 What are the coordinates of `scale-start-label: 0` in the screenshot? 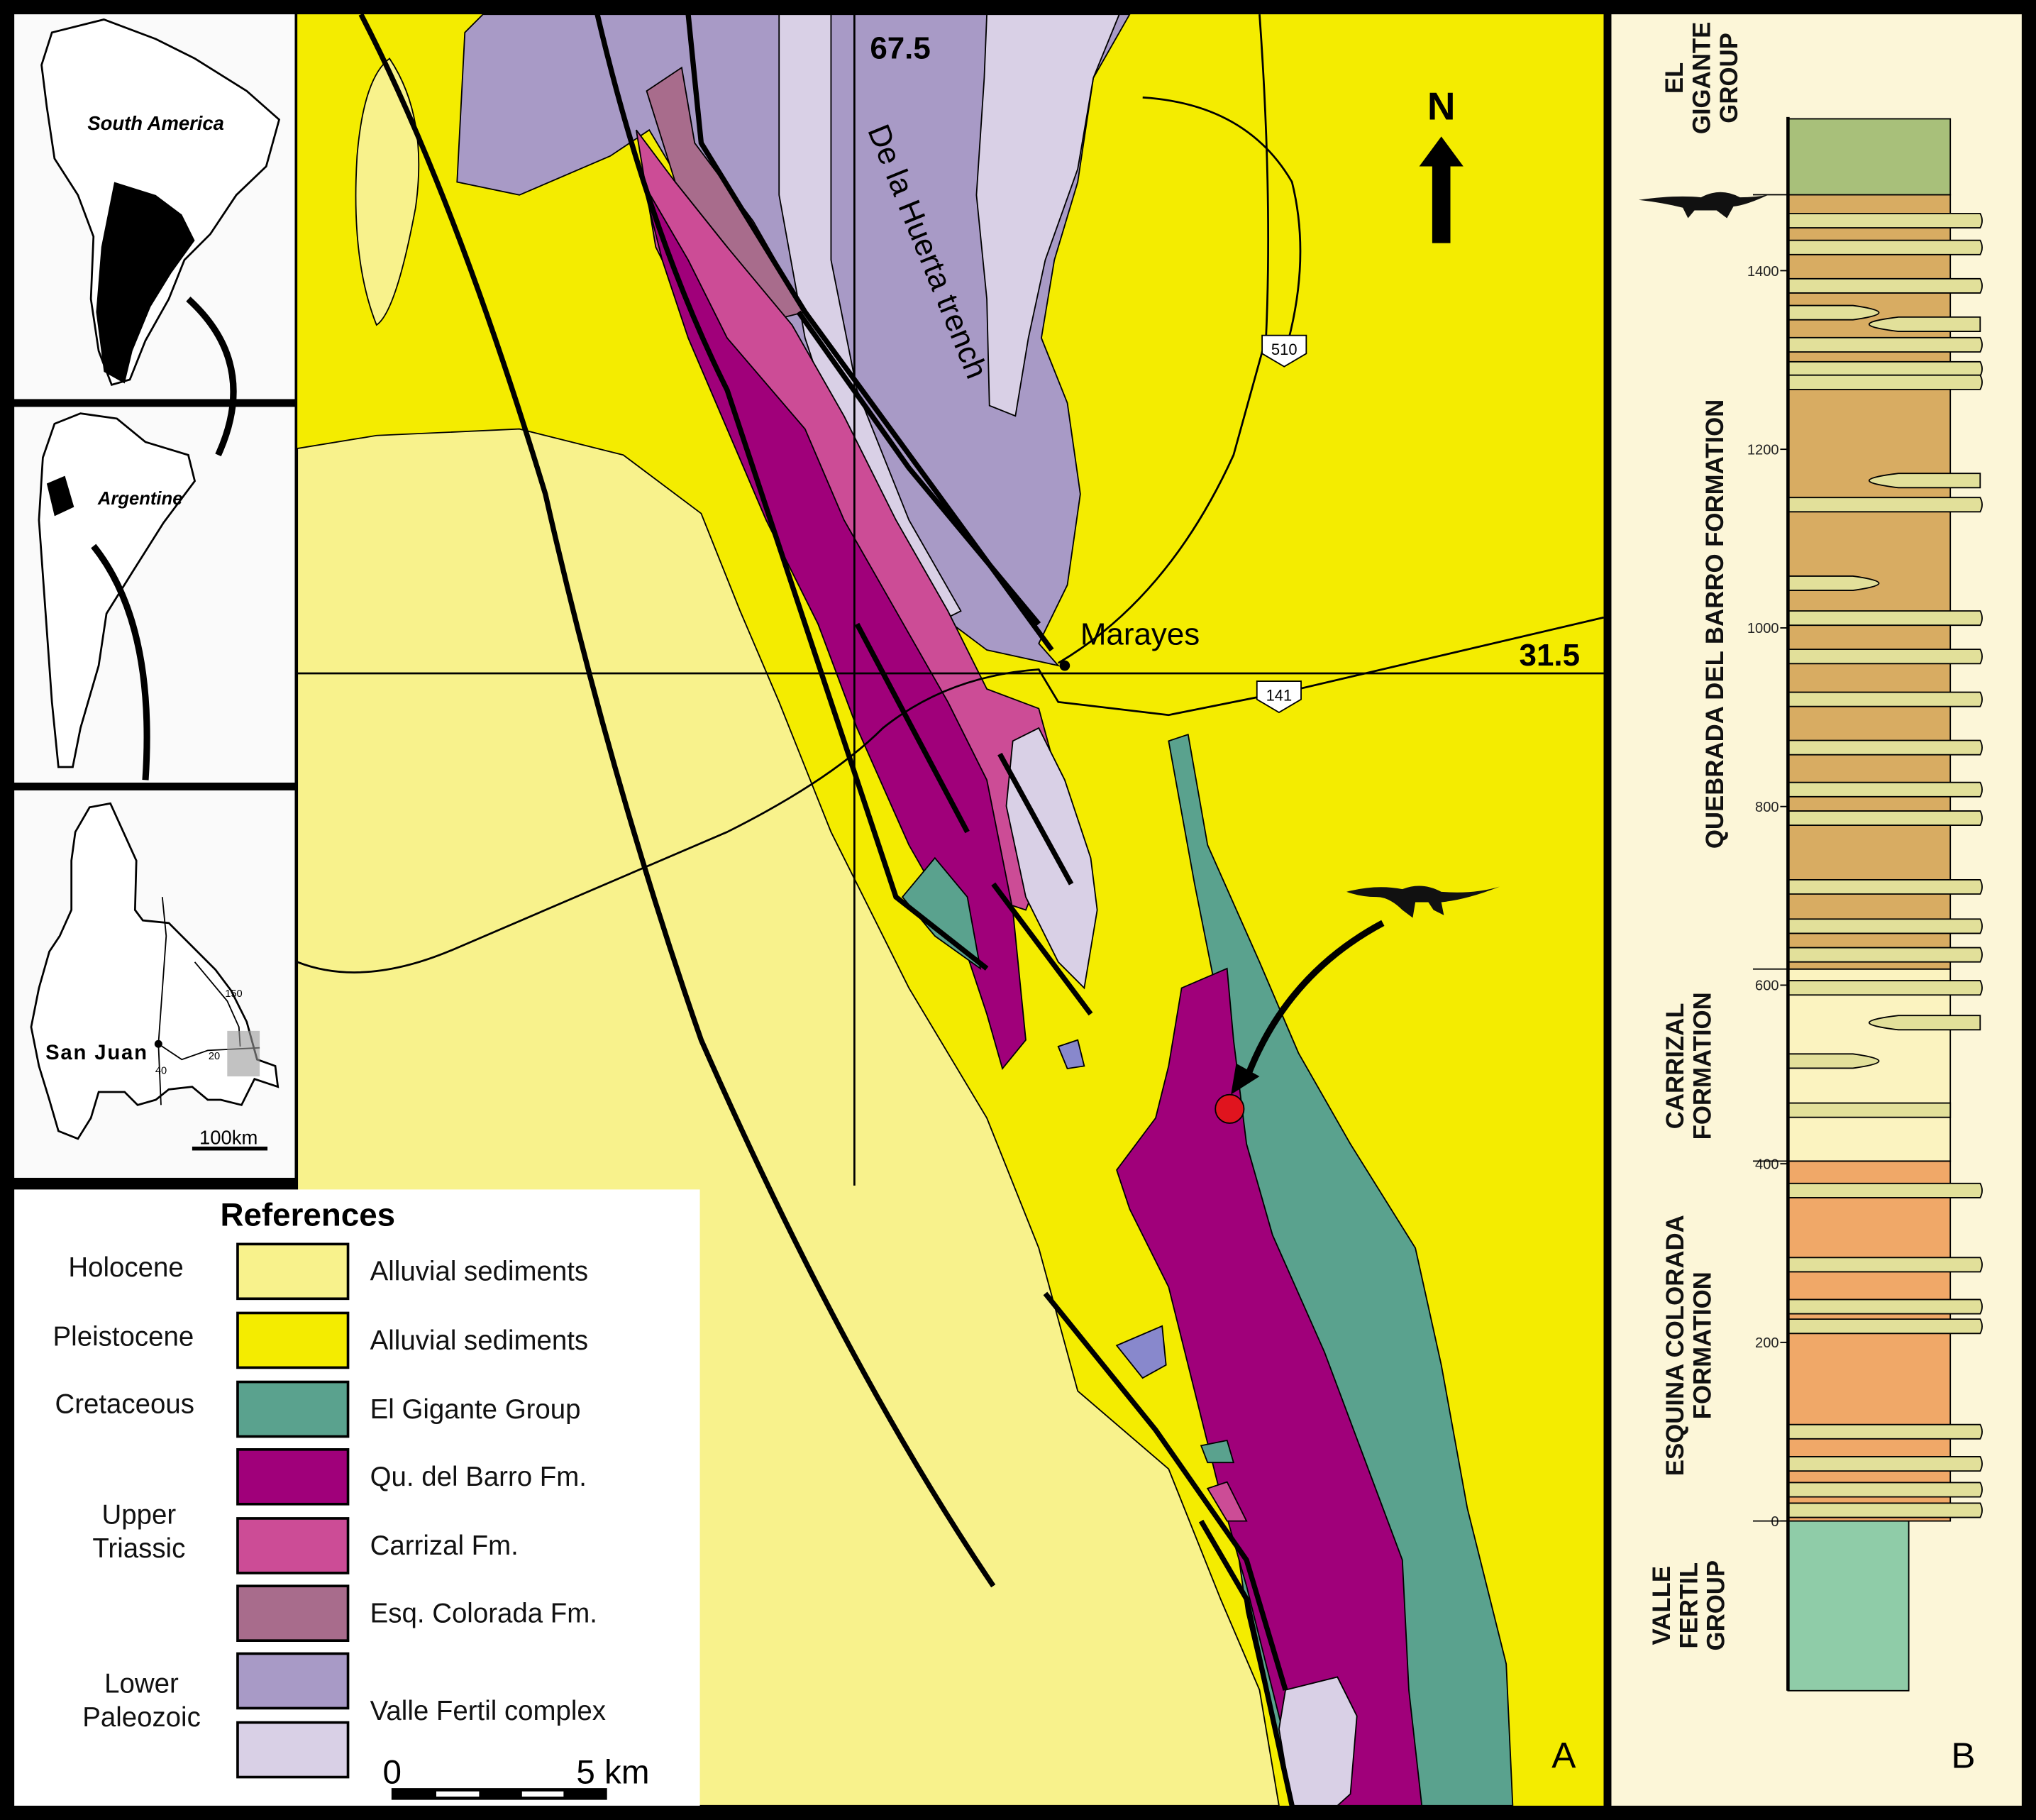 It's located at (392, 1773).